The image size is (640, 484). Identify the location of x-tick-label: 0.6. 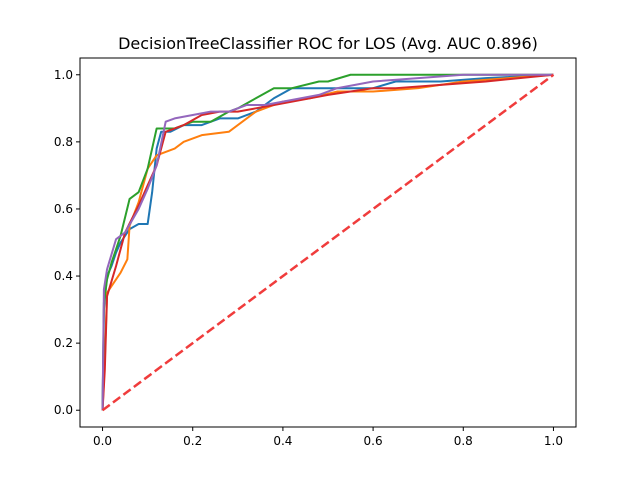
(373, 441).